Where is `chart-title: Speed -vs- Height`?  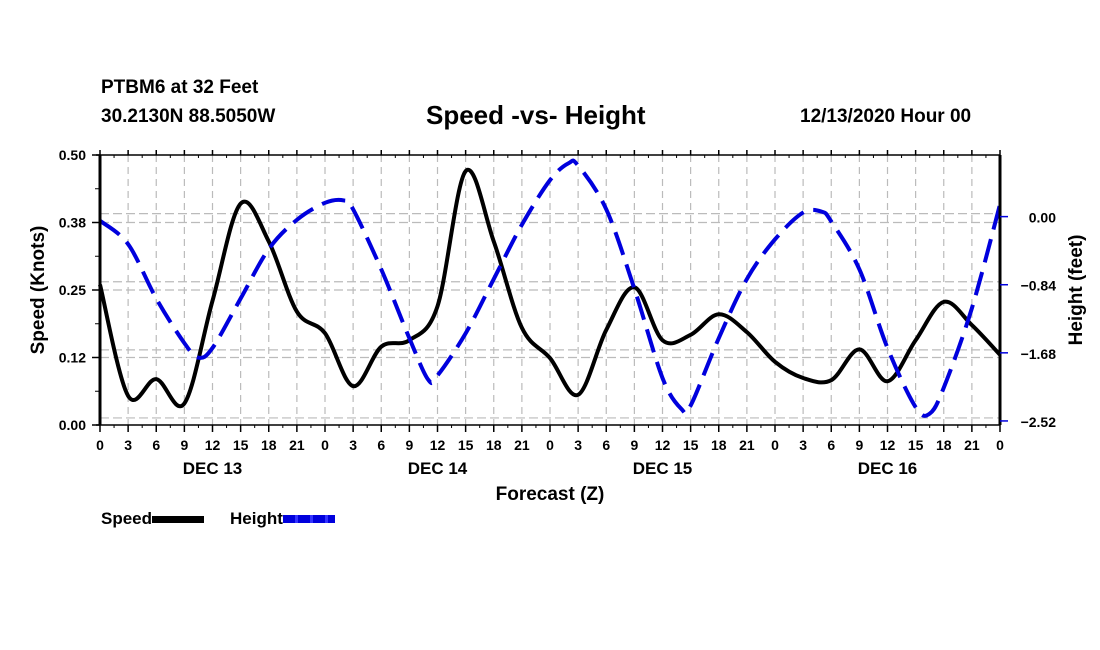
chart-title: Speed -vs- Height is located at coordinates (536, 115).